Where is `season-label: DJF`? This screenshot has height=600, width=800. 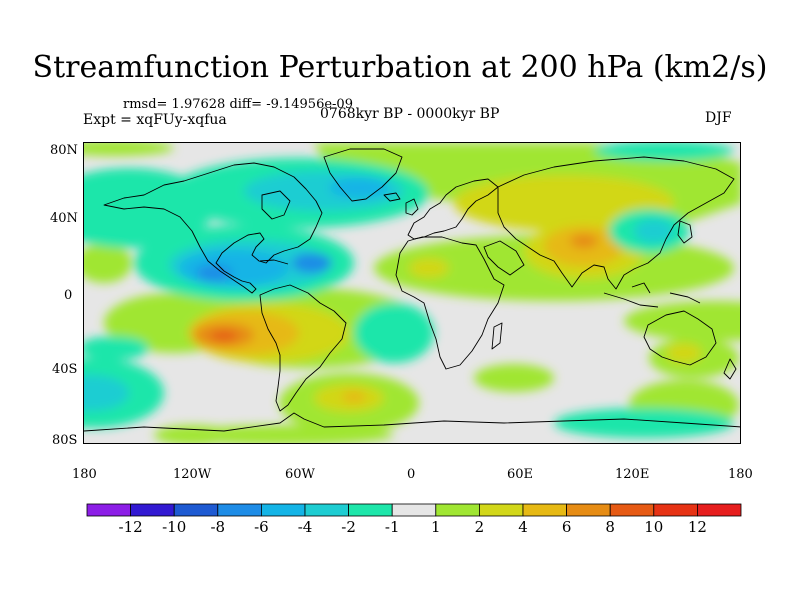
season-label: DJF is located at coordinates (718, 118).